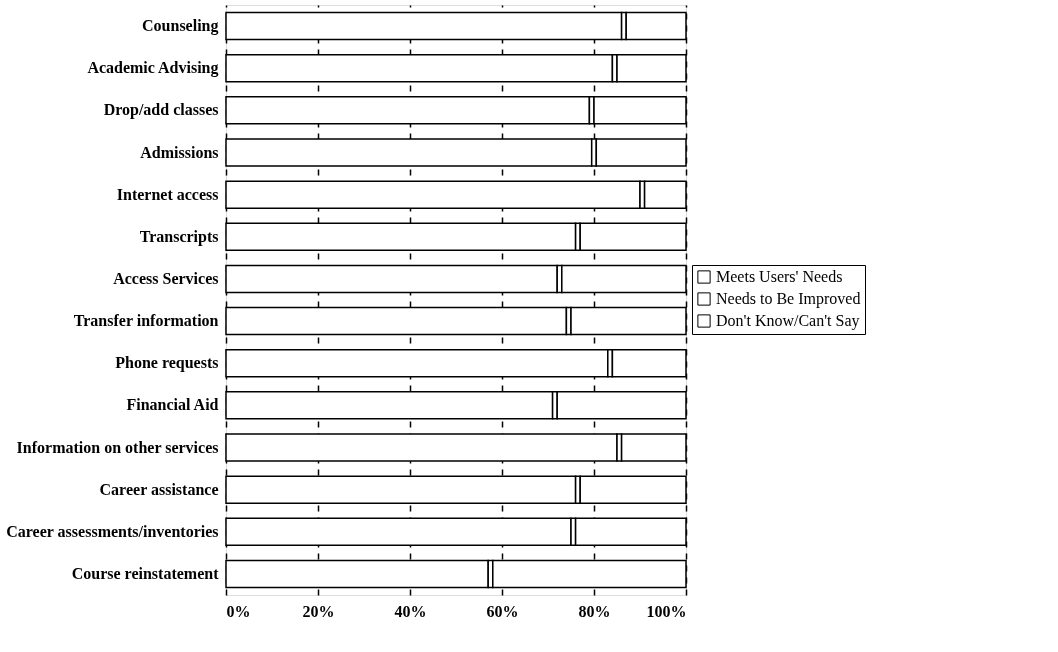 This screenshot has width=1058, height=652. I want to click on x-tick-label: 0%, so click(238, 611).